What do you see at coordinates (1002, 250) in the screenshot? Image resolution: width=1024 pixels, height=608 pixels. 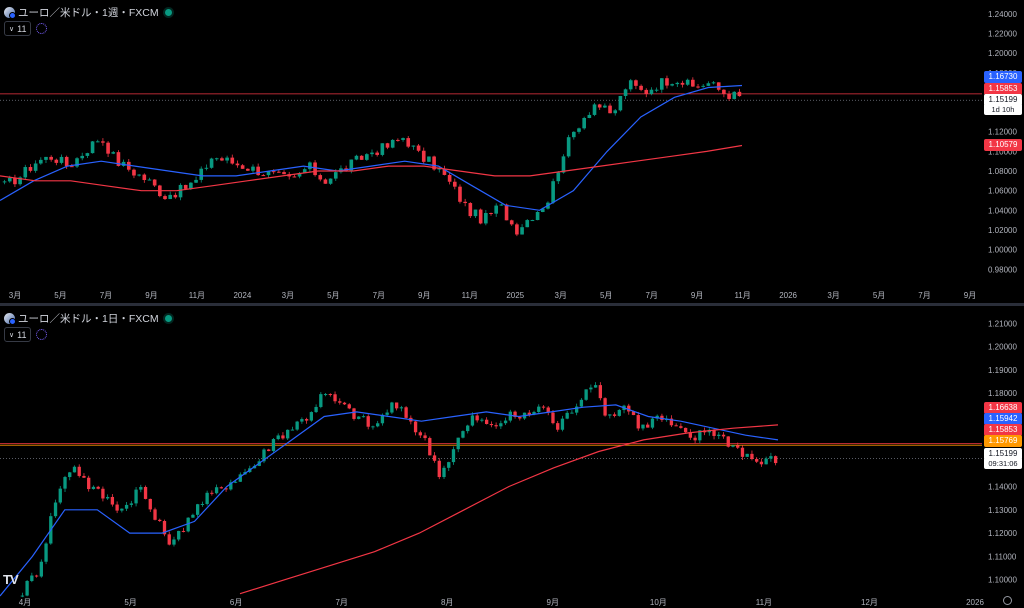 I see `y-tick-label: 1.00000` at bounding box center [1002, 250].